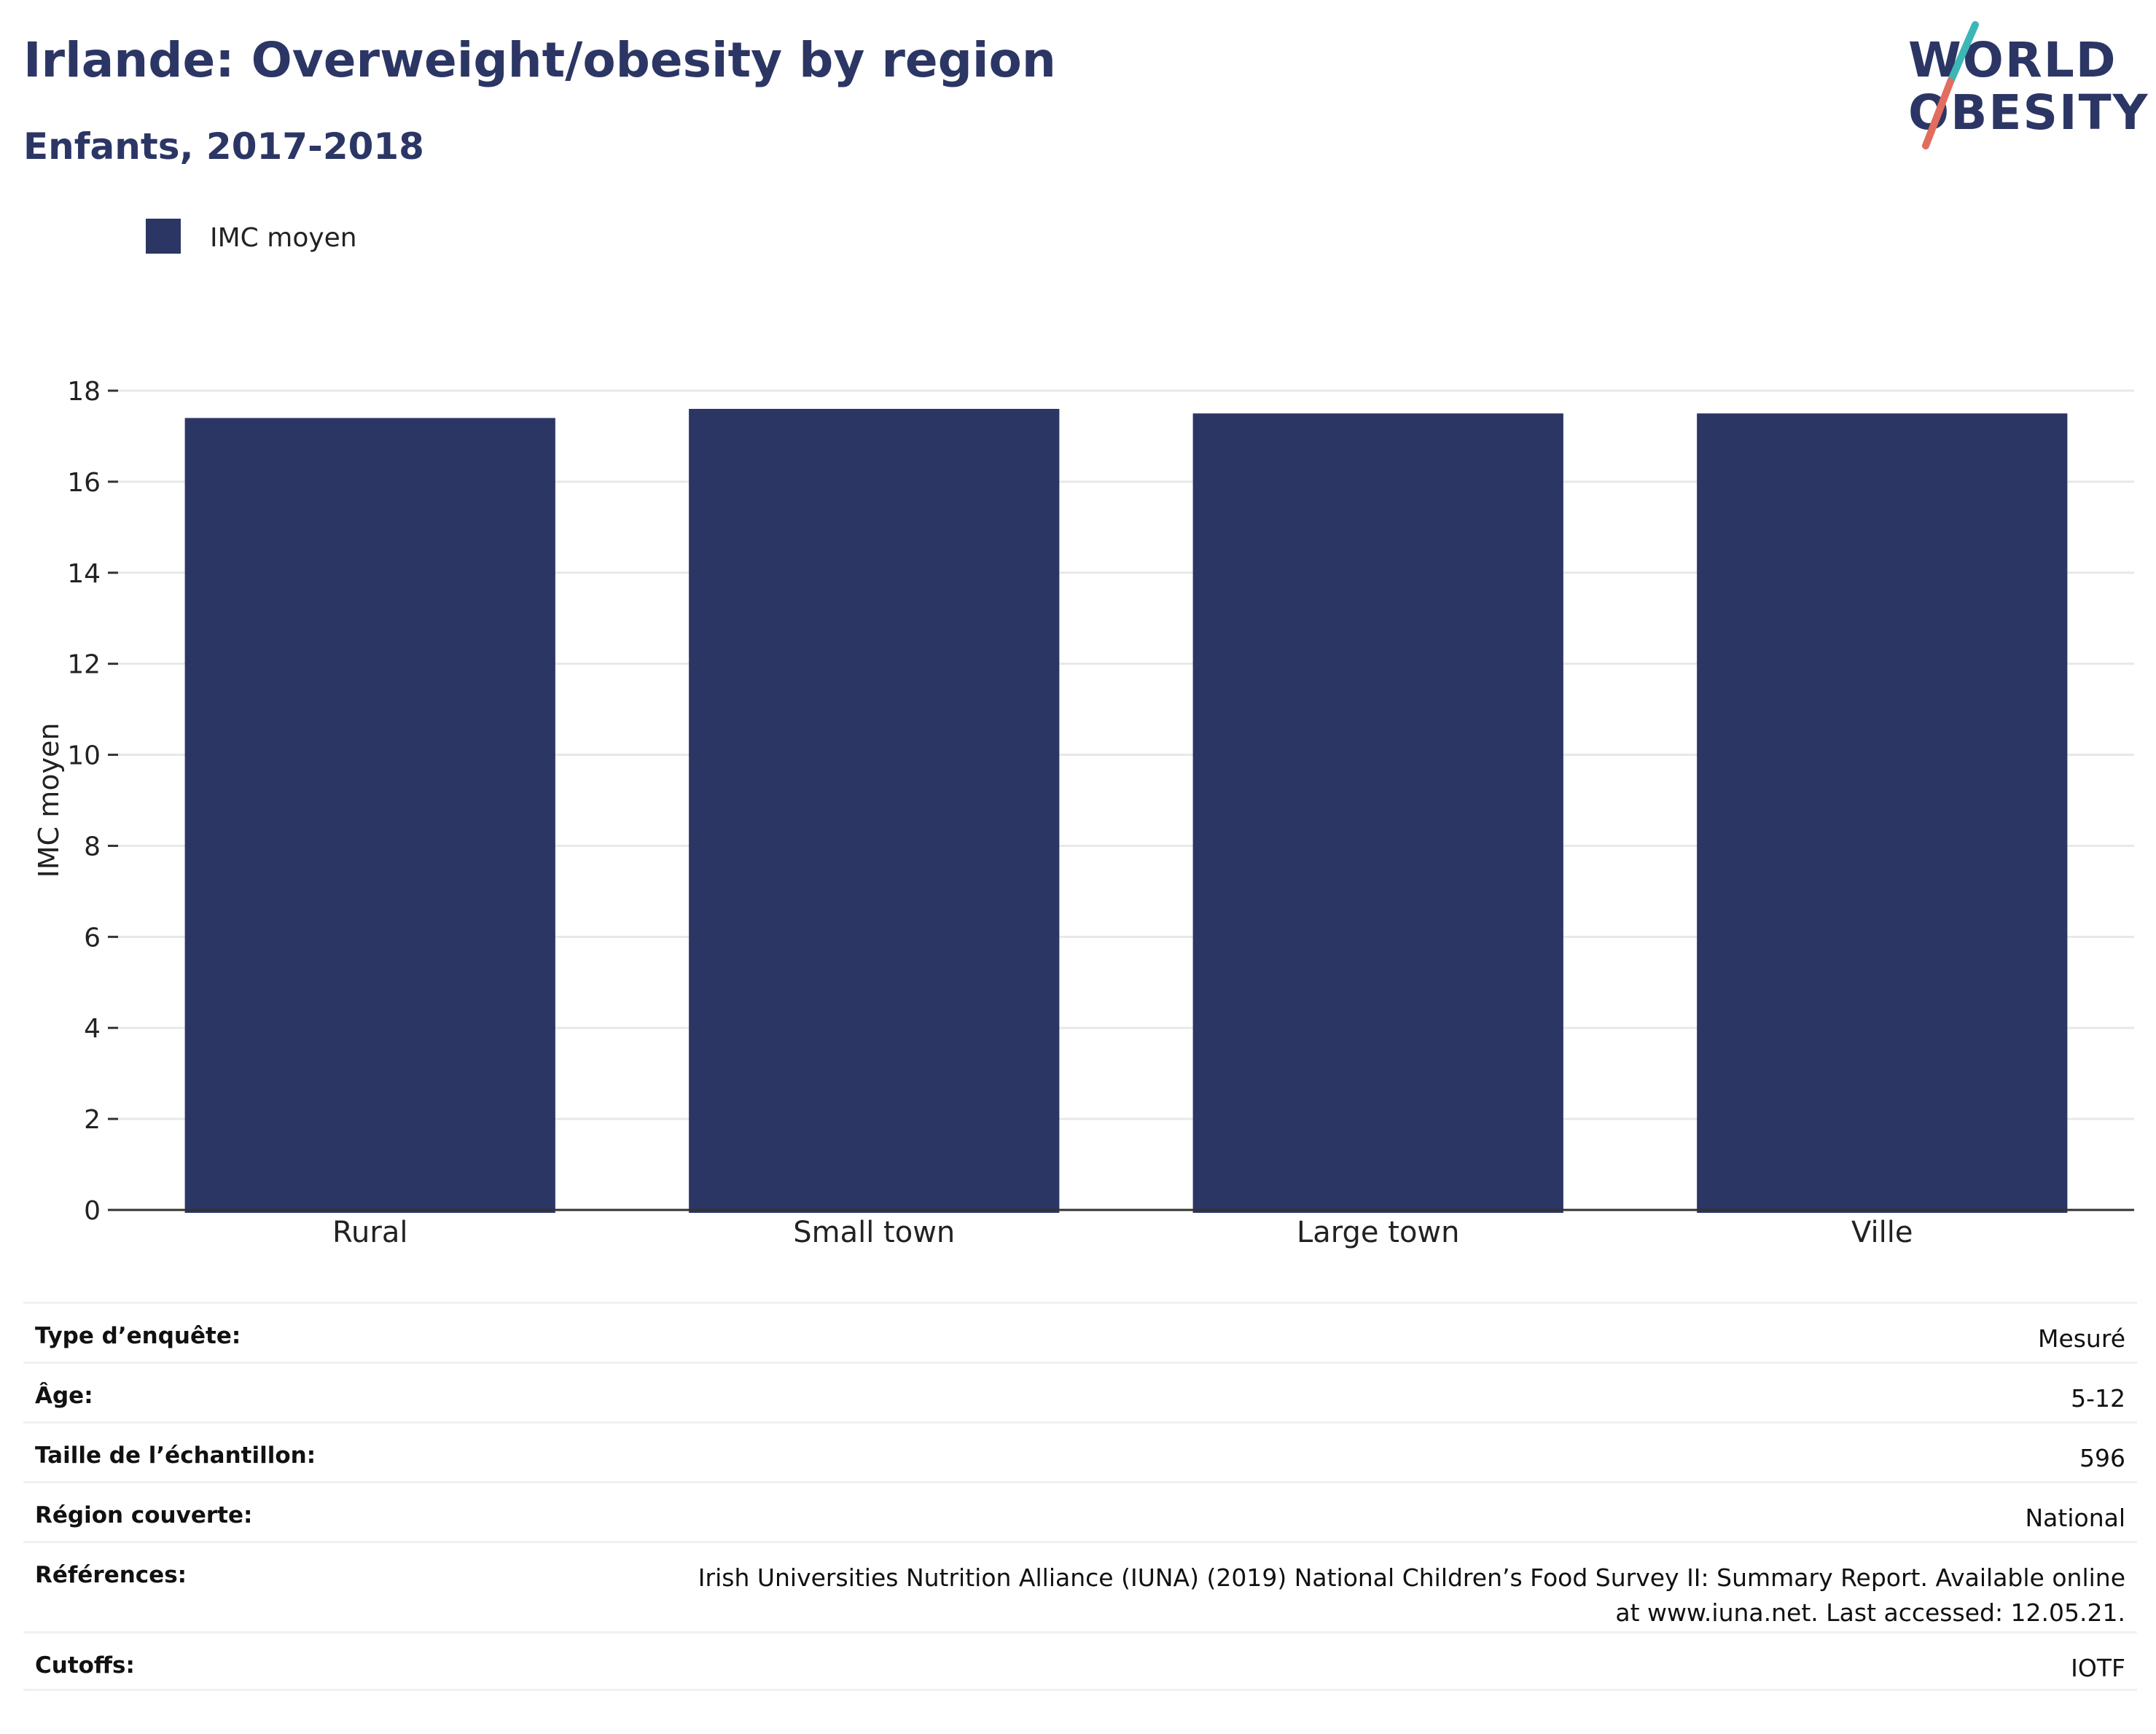 This screenshot has height=1734, width=2156. Describe the element at coordinates (84, 483) in the screenshot. I see `y-tick-label: 16` at that location.